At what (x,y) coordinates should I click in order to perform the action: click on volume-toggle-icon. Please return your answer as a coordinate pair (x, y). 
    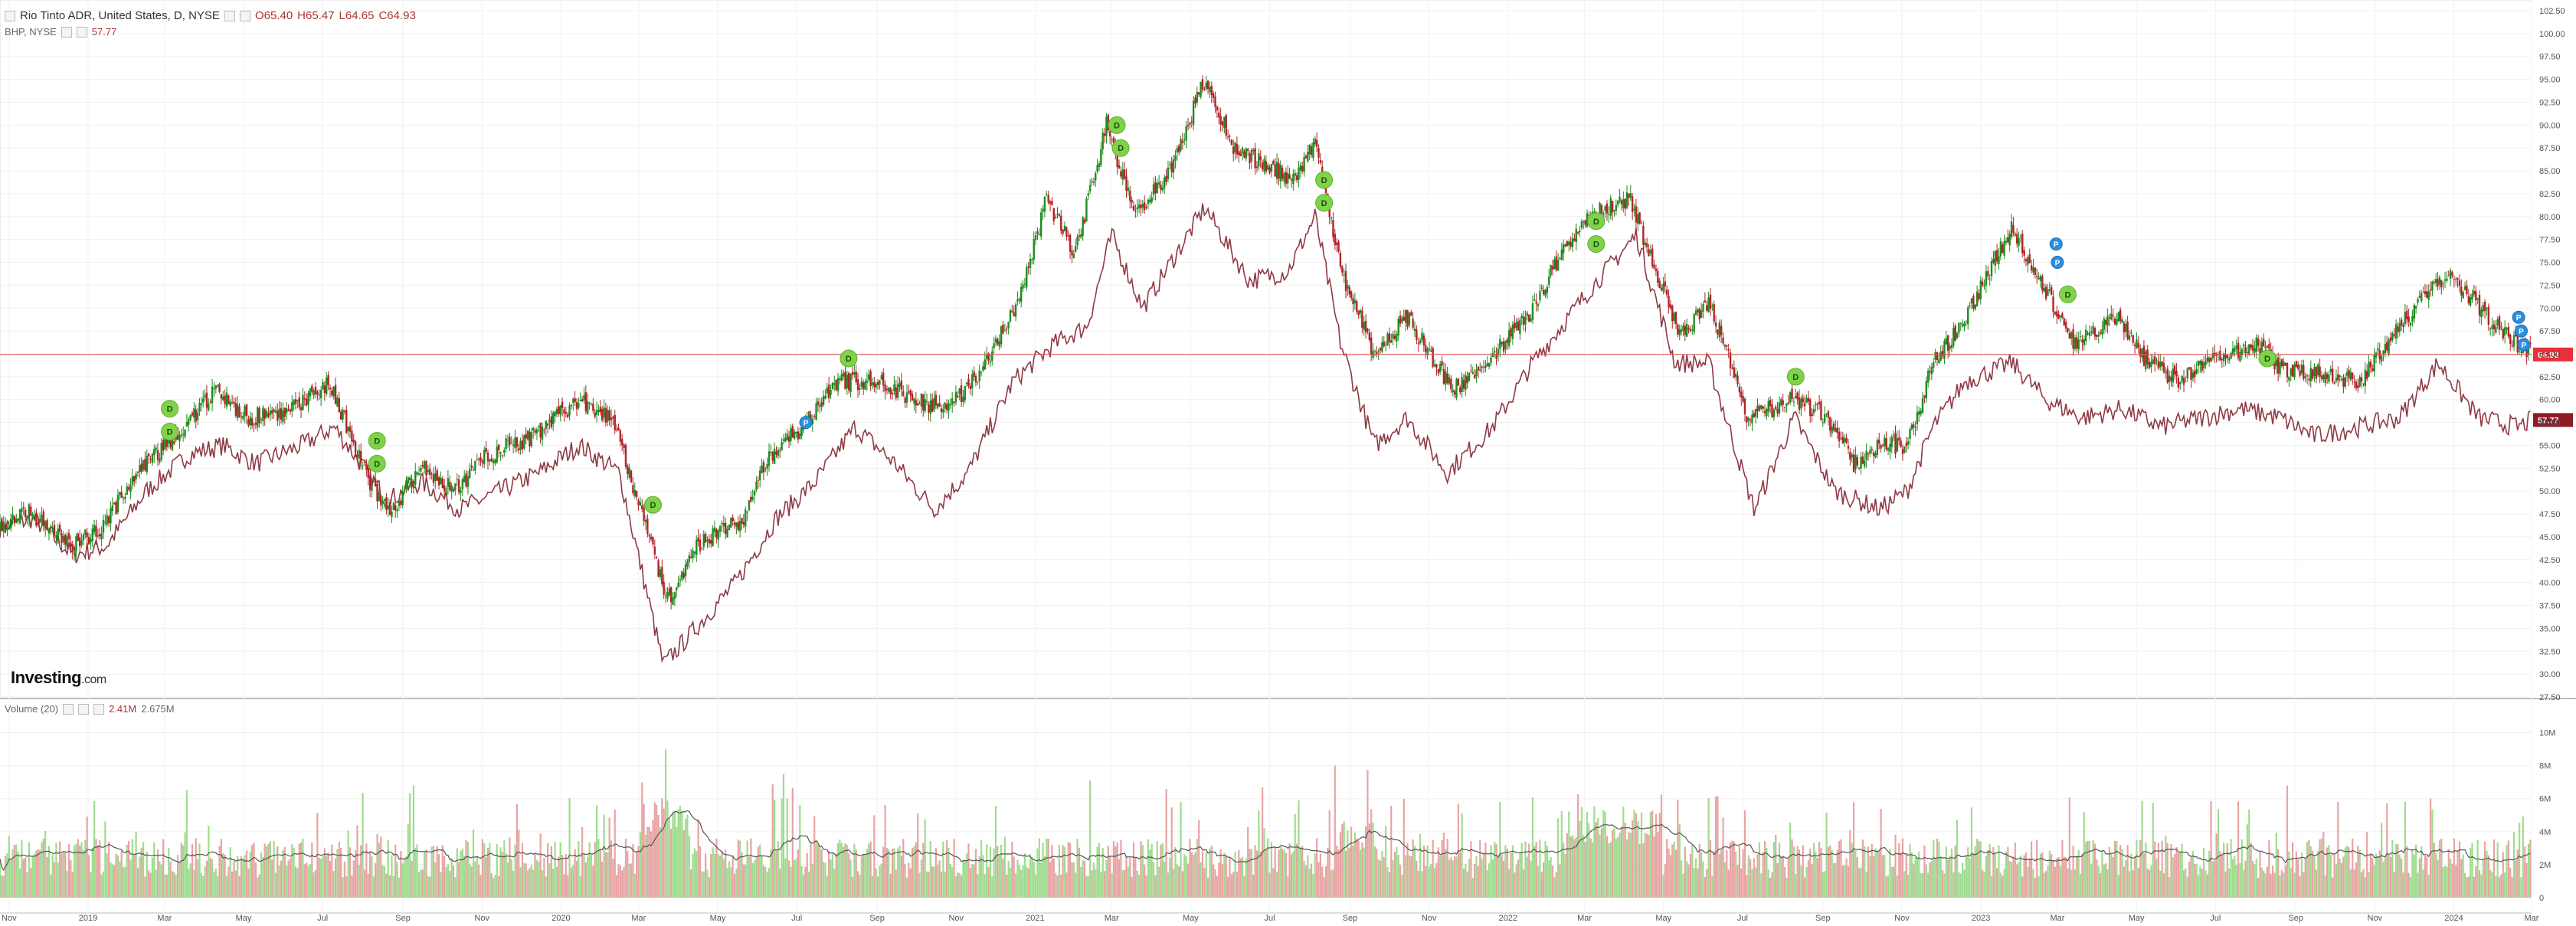
    Looking at the image, I should click on (68, 709).